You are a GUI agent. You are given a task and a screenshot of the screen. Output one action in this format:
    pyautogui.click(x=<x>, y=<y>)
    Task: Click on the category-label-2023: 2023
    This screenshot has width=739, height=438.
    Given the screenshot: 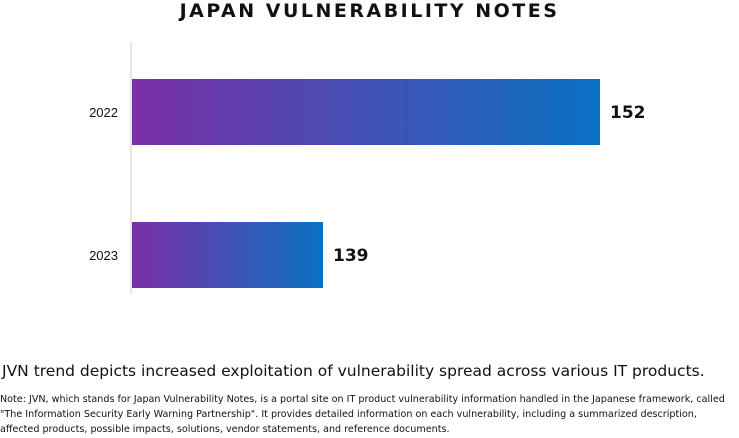 What is the action you would take?
    pyautogui.click(x=103, y=255)
    